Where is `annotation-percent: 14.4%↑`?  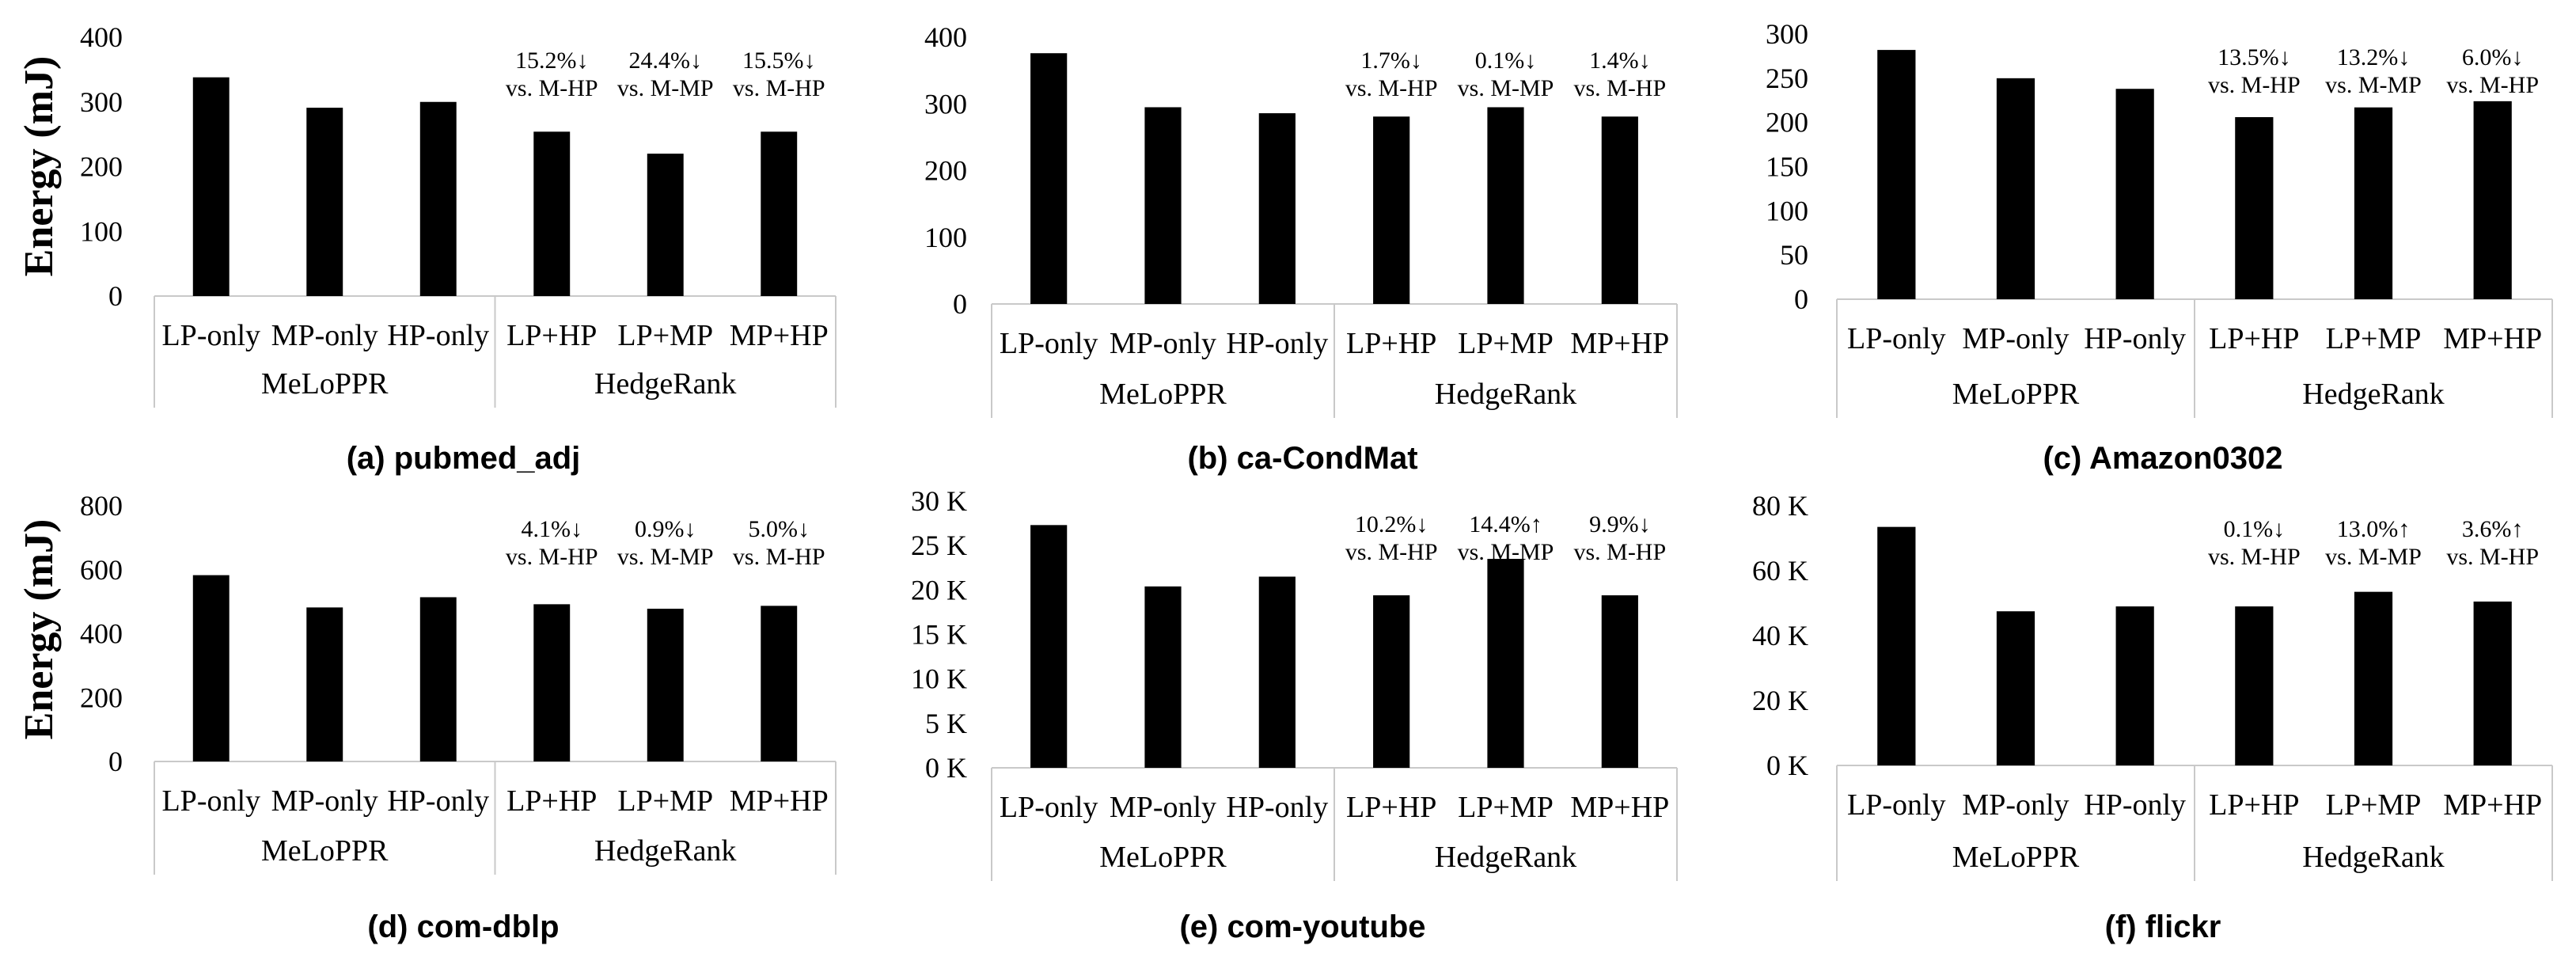 annotation-percent: 14.4%↑ is located at coordinates (1505, 524).